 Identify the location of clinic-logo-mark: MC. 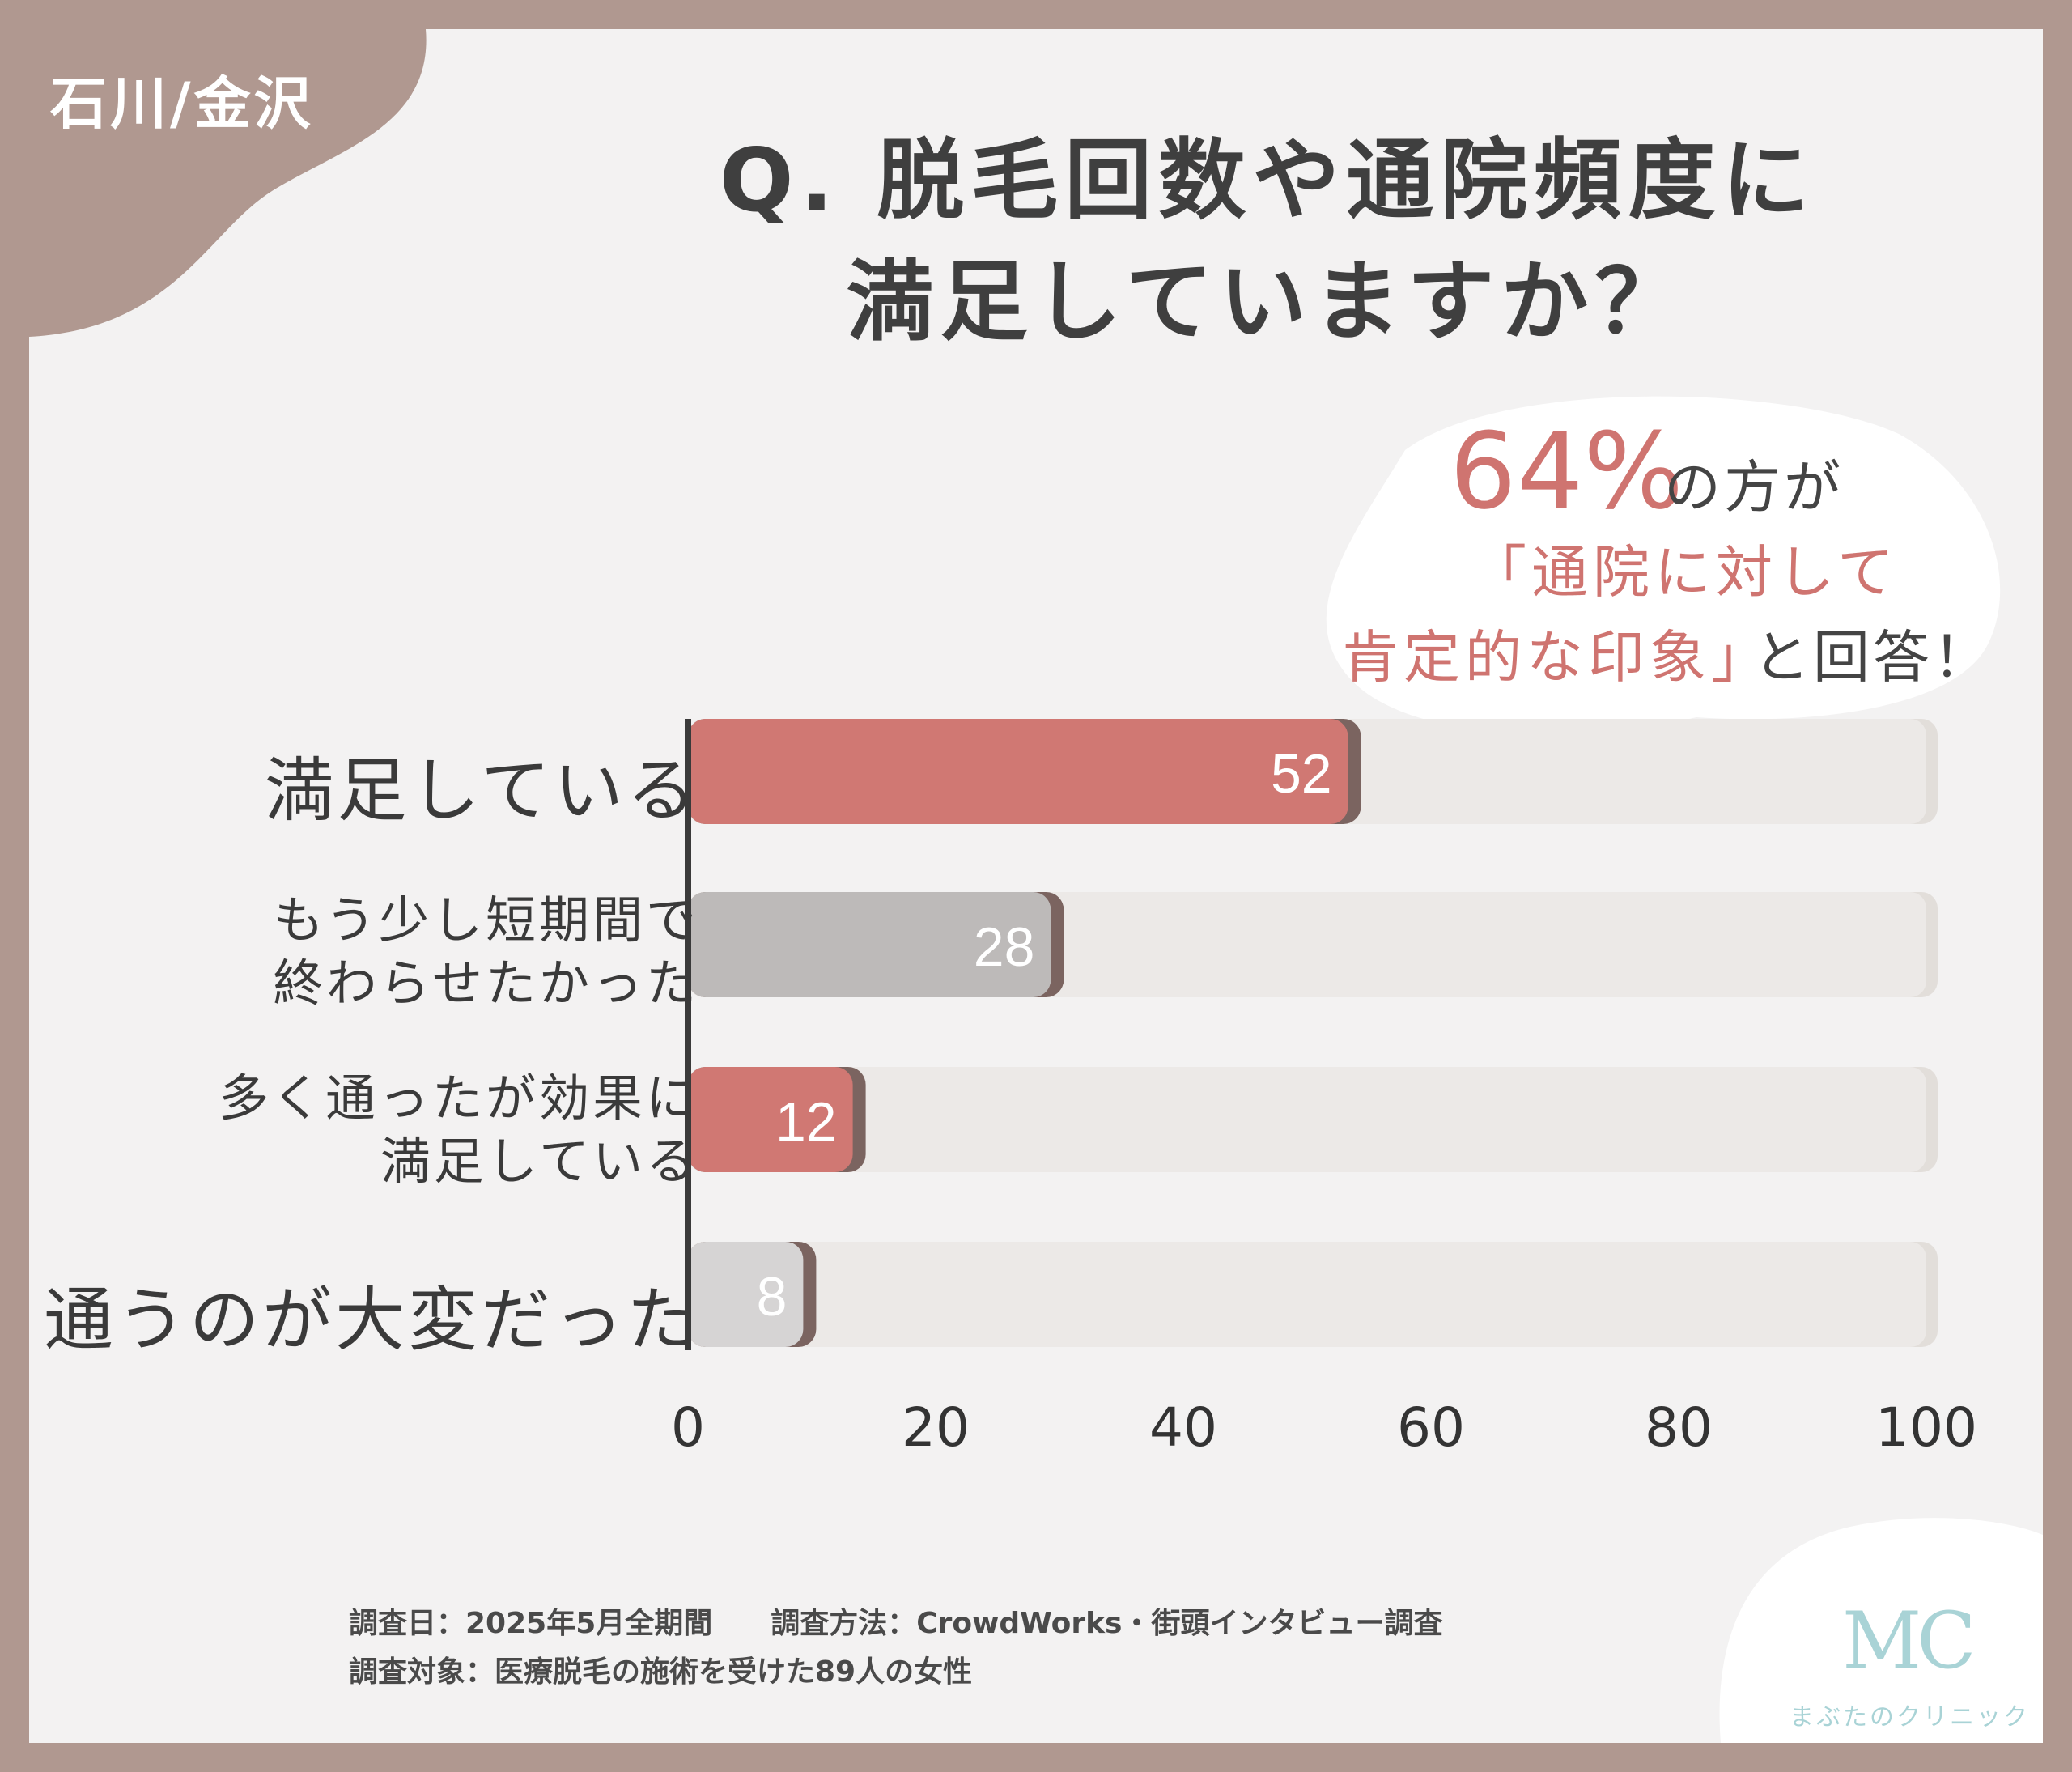
(1909, 1641).